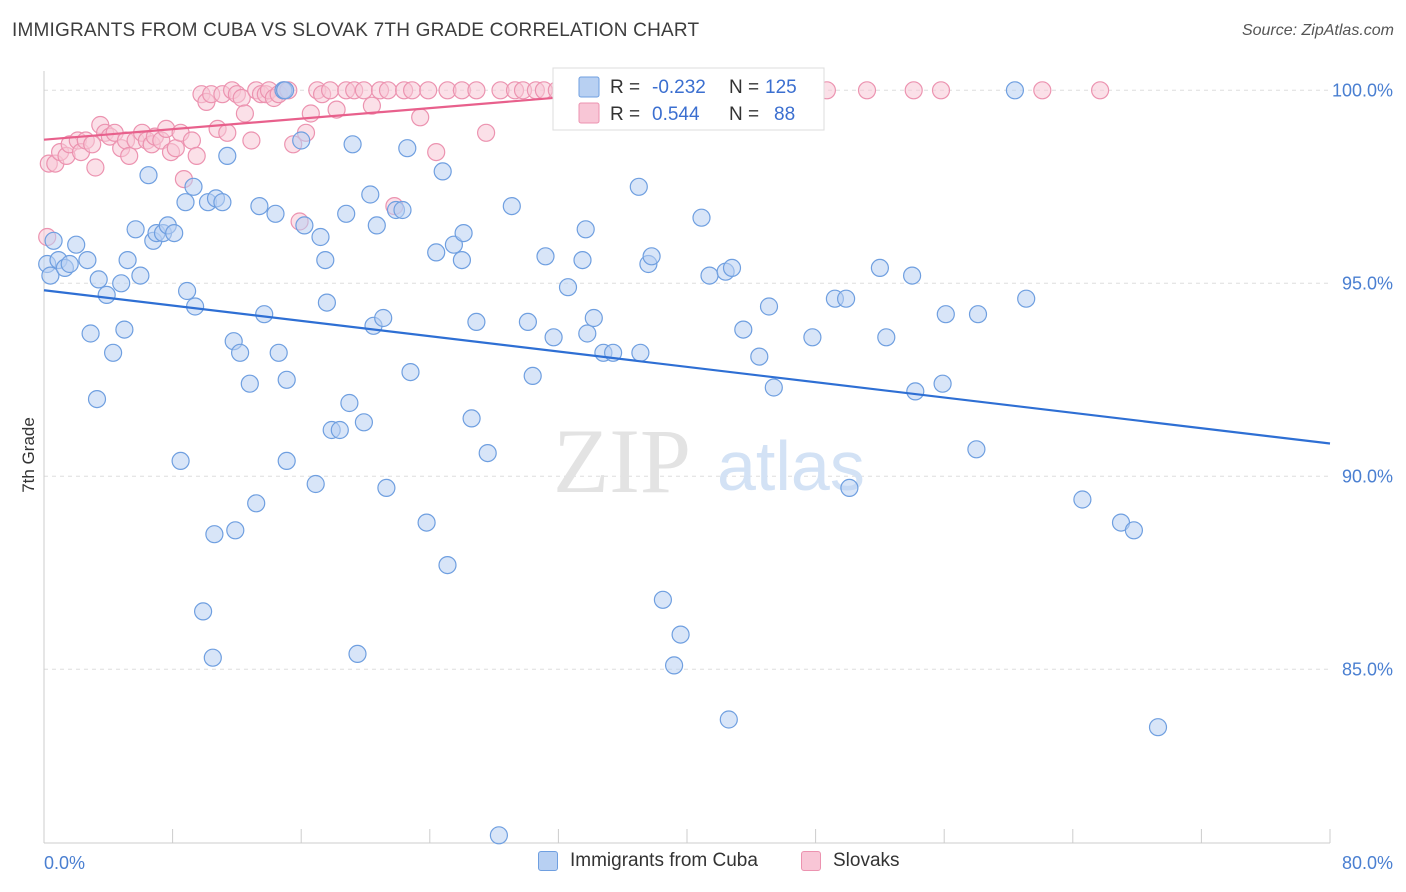 The image size is (1406, 892). What do you see at coordinates (850, 861) in the screenshot?
I see `bottom-legend-item-slovaks: Slovaks` at bounding box center [850, 861].